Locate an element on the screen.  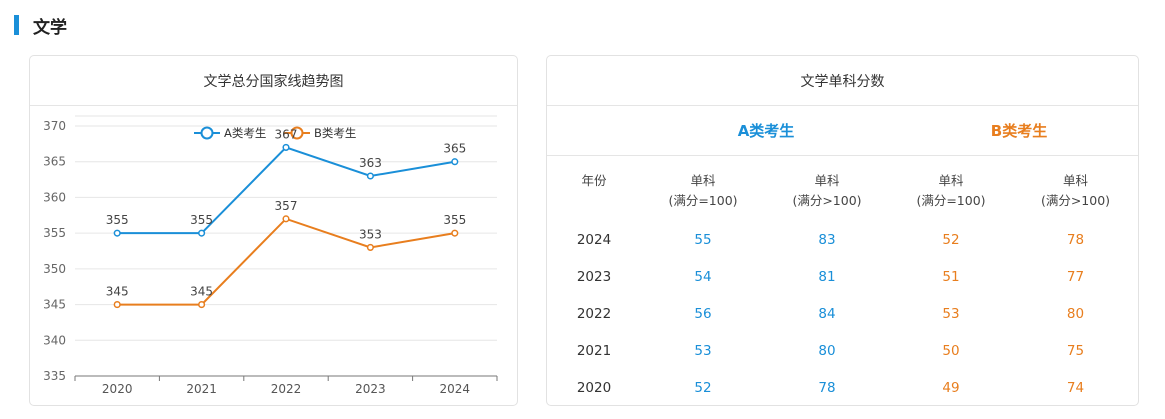
table-row: 2023 54 81 51 77 is located at coordinates (842, 276).